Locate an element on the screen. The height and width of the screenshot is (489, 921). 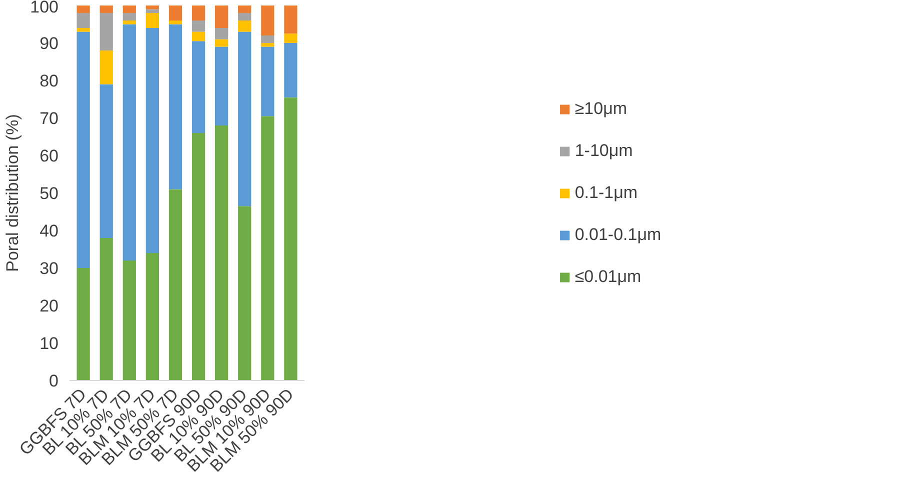
y-tick-label: 70 is located at coordinates (49, 118).